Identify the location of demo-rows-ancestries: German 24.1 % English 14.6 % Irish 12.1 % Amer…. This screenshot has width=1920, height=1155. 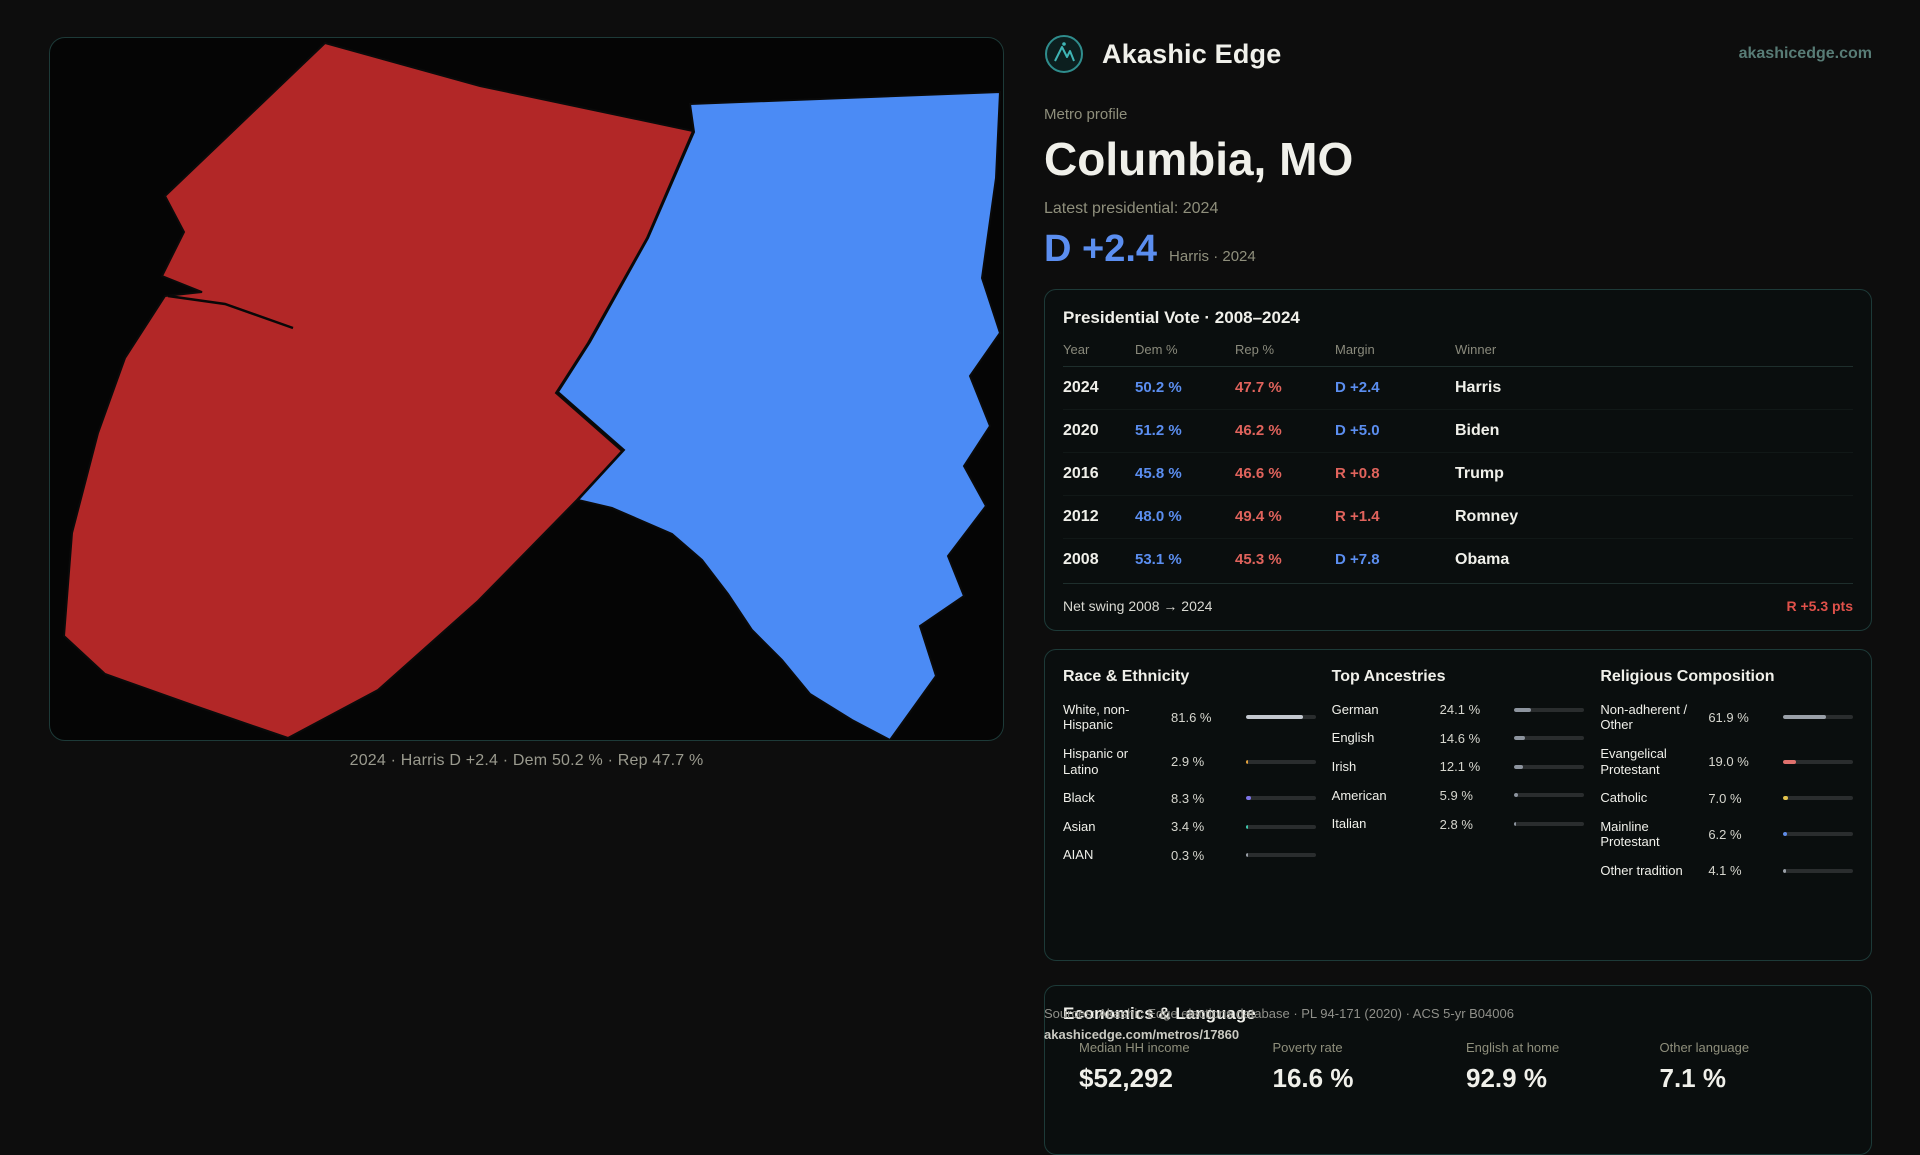
(1458, 767).